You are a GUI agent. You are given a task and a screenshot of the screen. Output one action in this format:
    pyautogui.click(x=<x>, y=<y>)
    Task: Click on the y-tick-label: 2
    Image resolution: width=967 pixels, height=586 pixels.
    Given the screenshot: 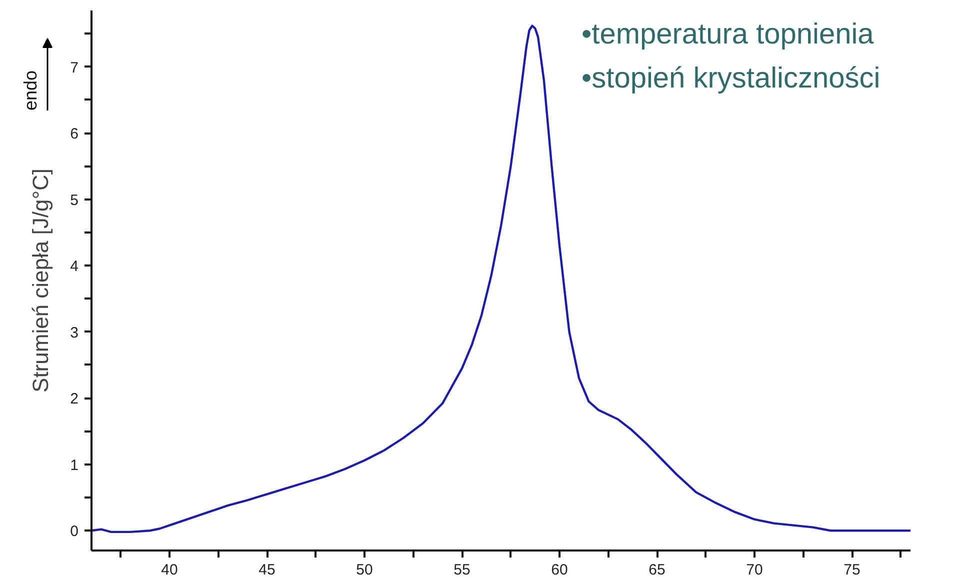 What is the action you would take?
    pyautogui.click(x=74, y=399)
    